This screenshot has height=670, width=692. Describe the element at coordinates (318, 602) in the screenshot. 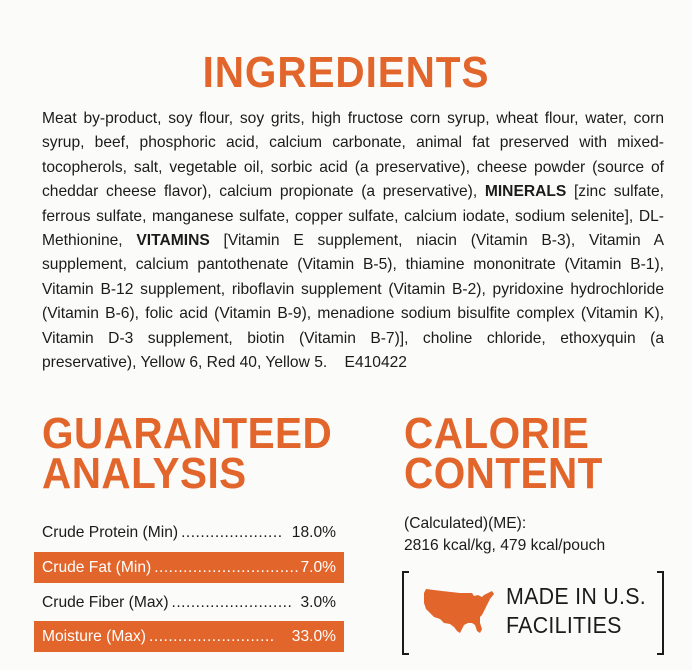

I see `ga-row-value: 3.0%` at that location.